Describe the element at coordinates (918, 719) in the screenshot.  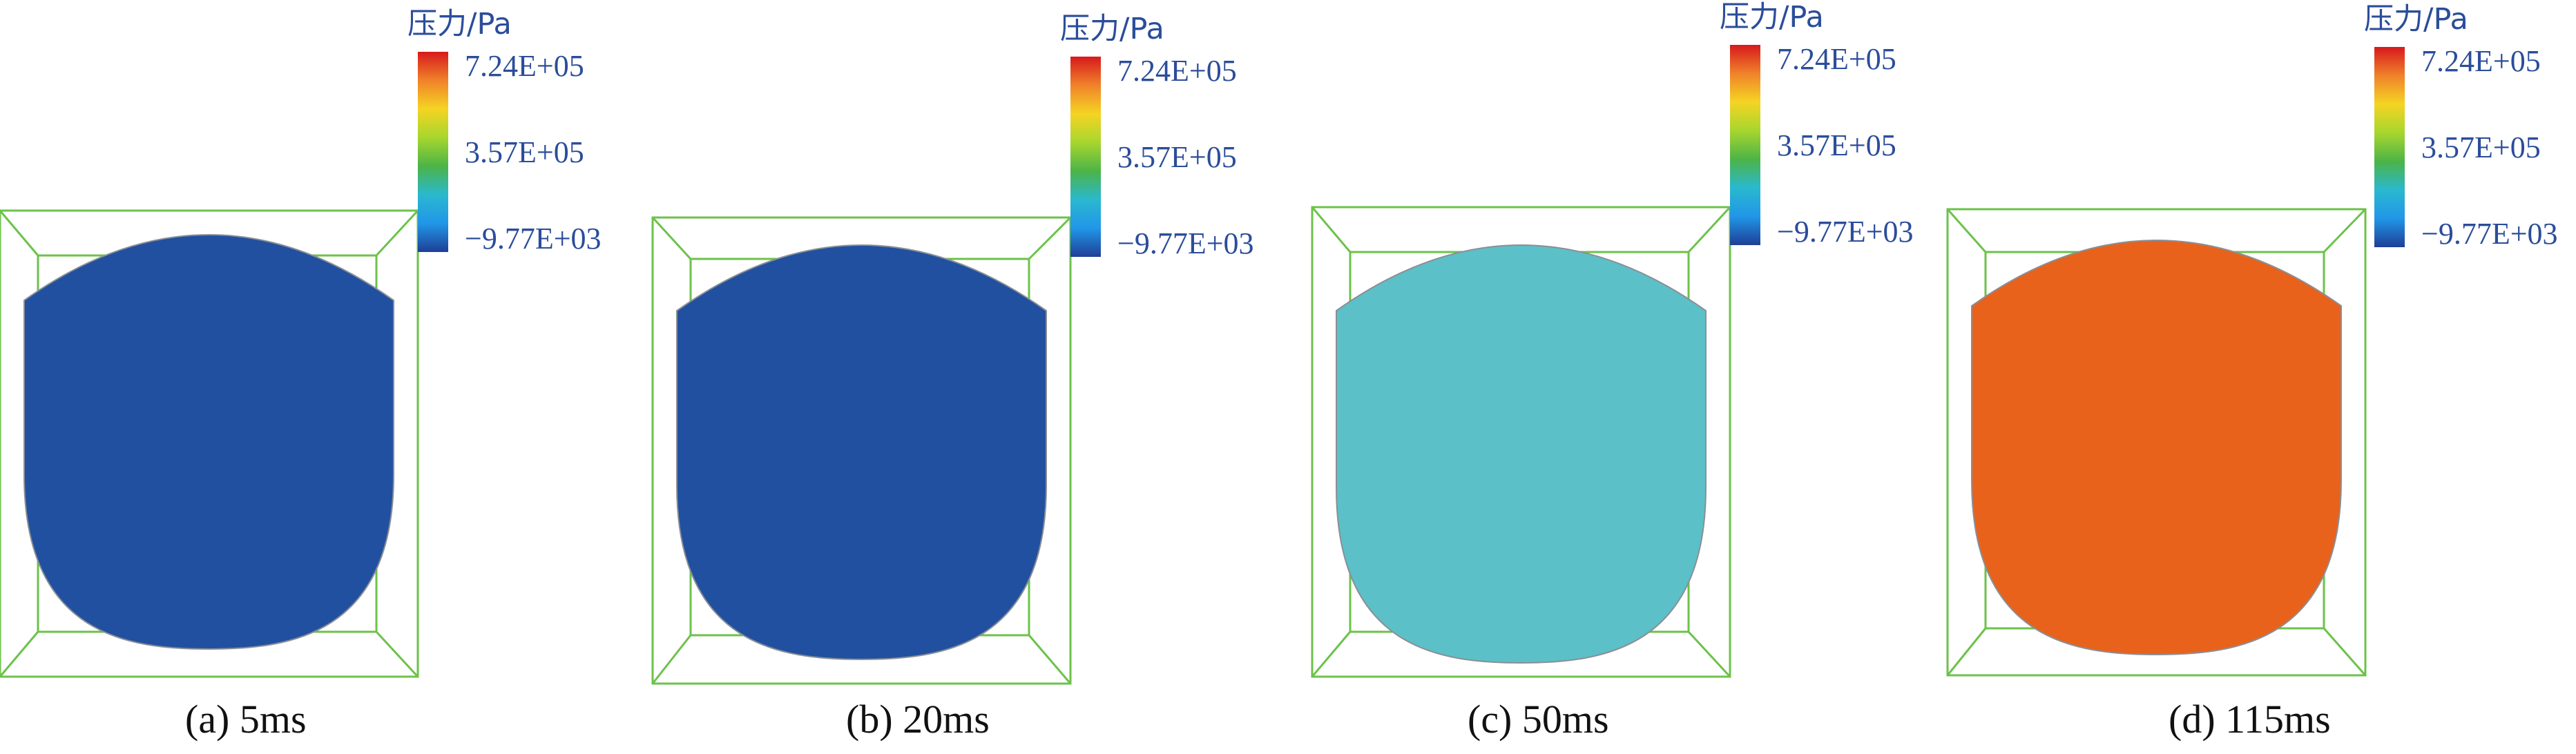
I see `panel-caption: (b) 20ms` at that location.